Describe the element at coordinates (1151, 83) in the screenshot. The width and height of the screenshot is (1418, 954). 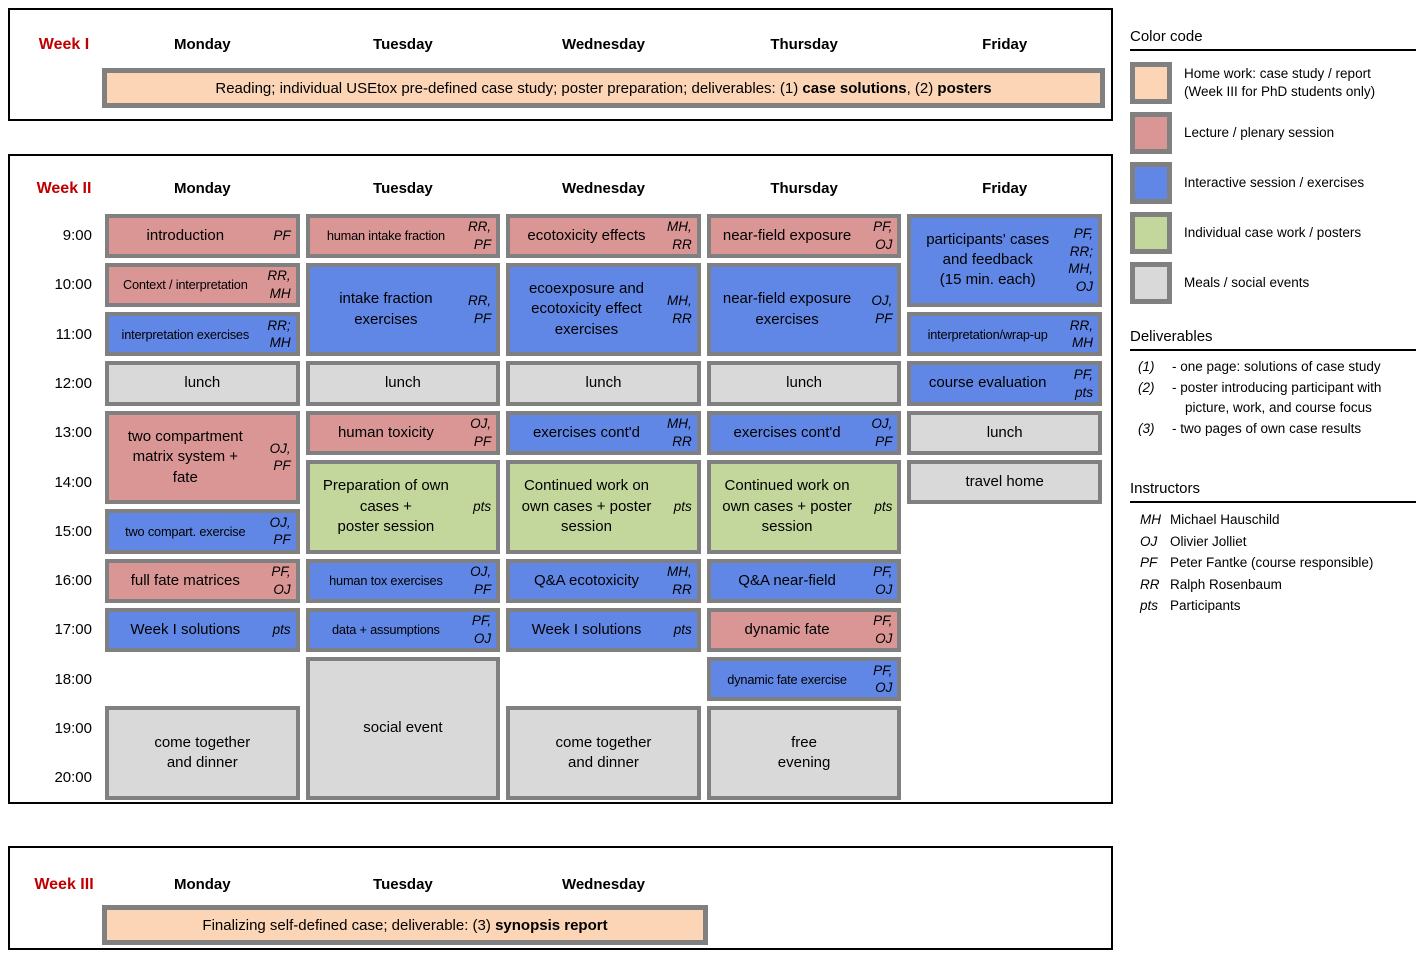
I see `homework-color-swatch` at that location.